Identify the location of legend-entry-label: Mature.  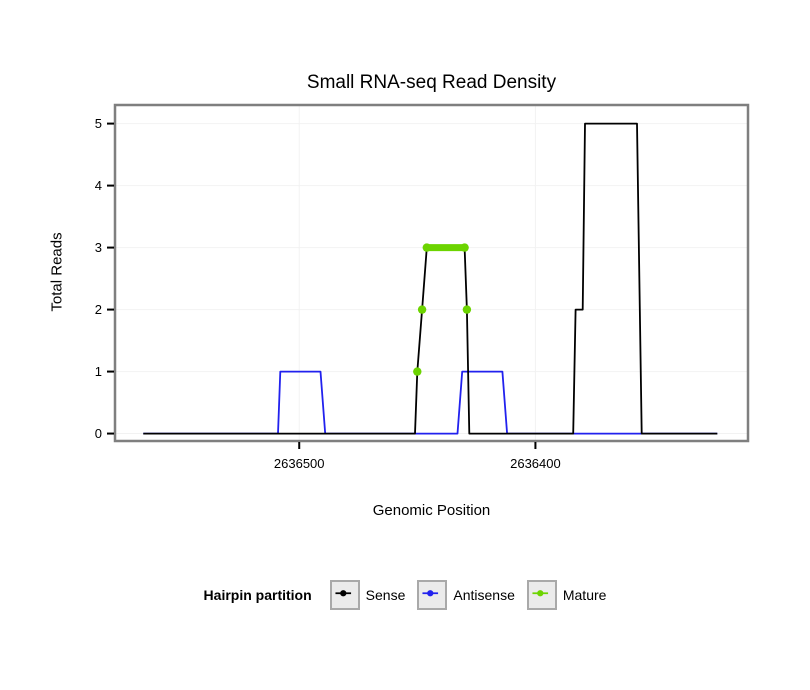
(584, 595).